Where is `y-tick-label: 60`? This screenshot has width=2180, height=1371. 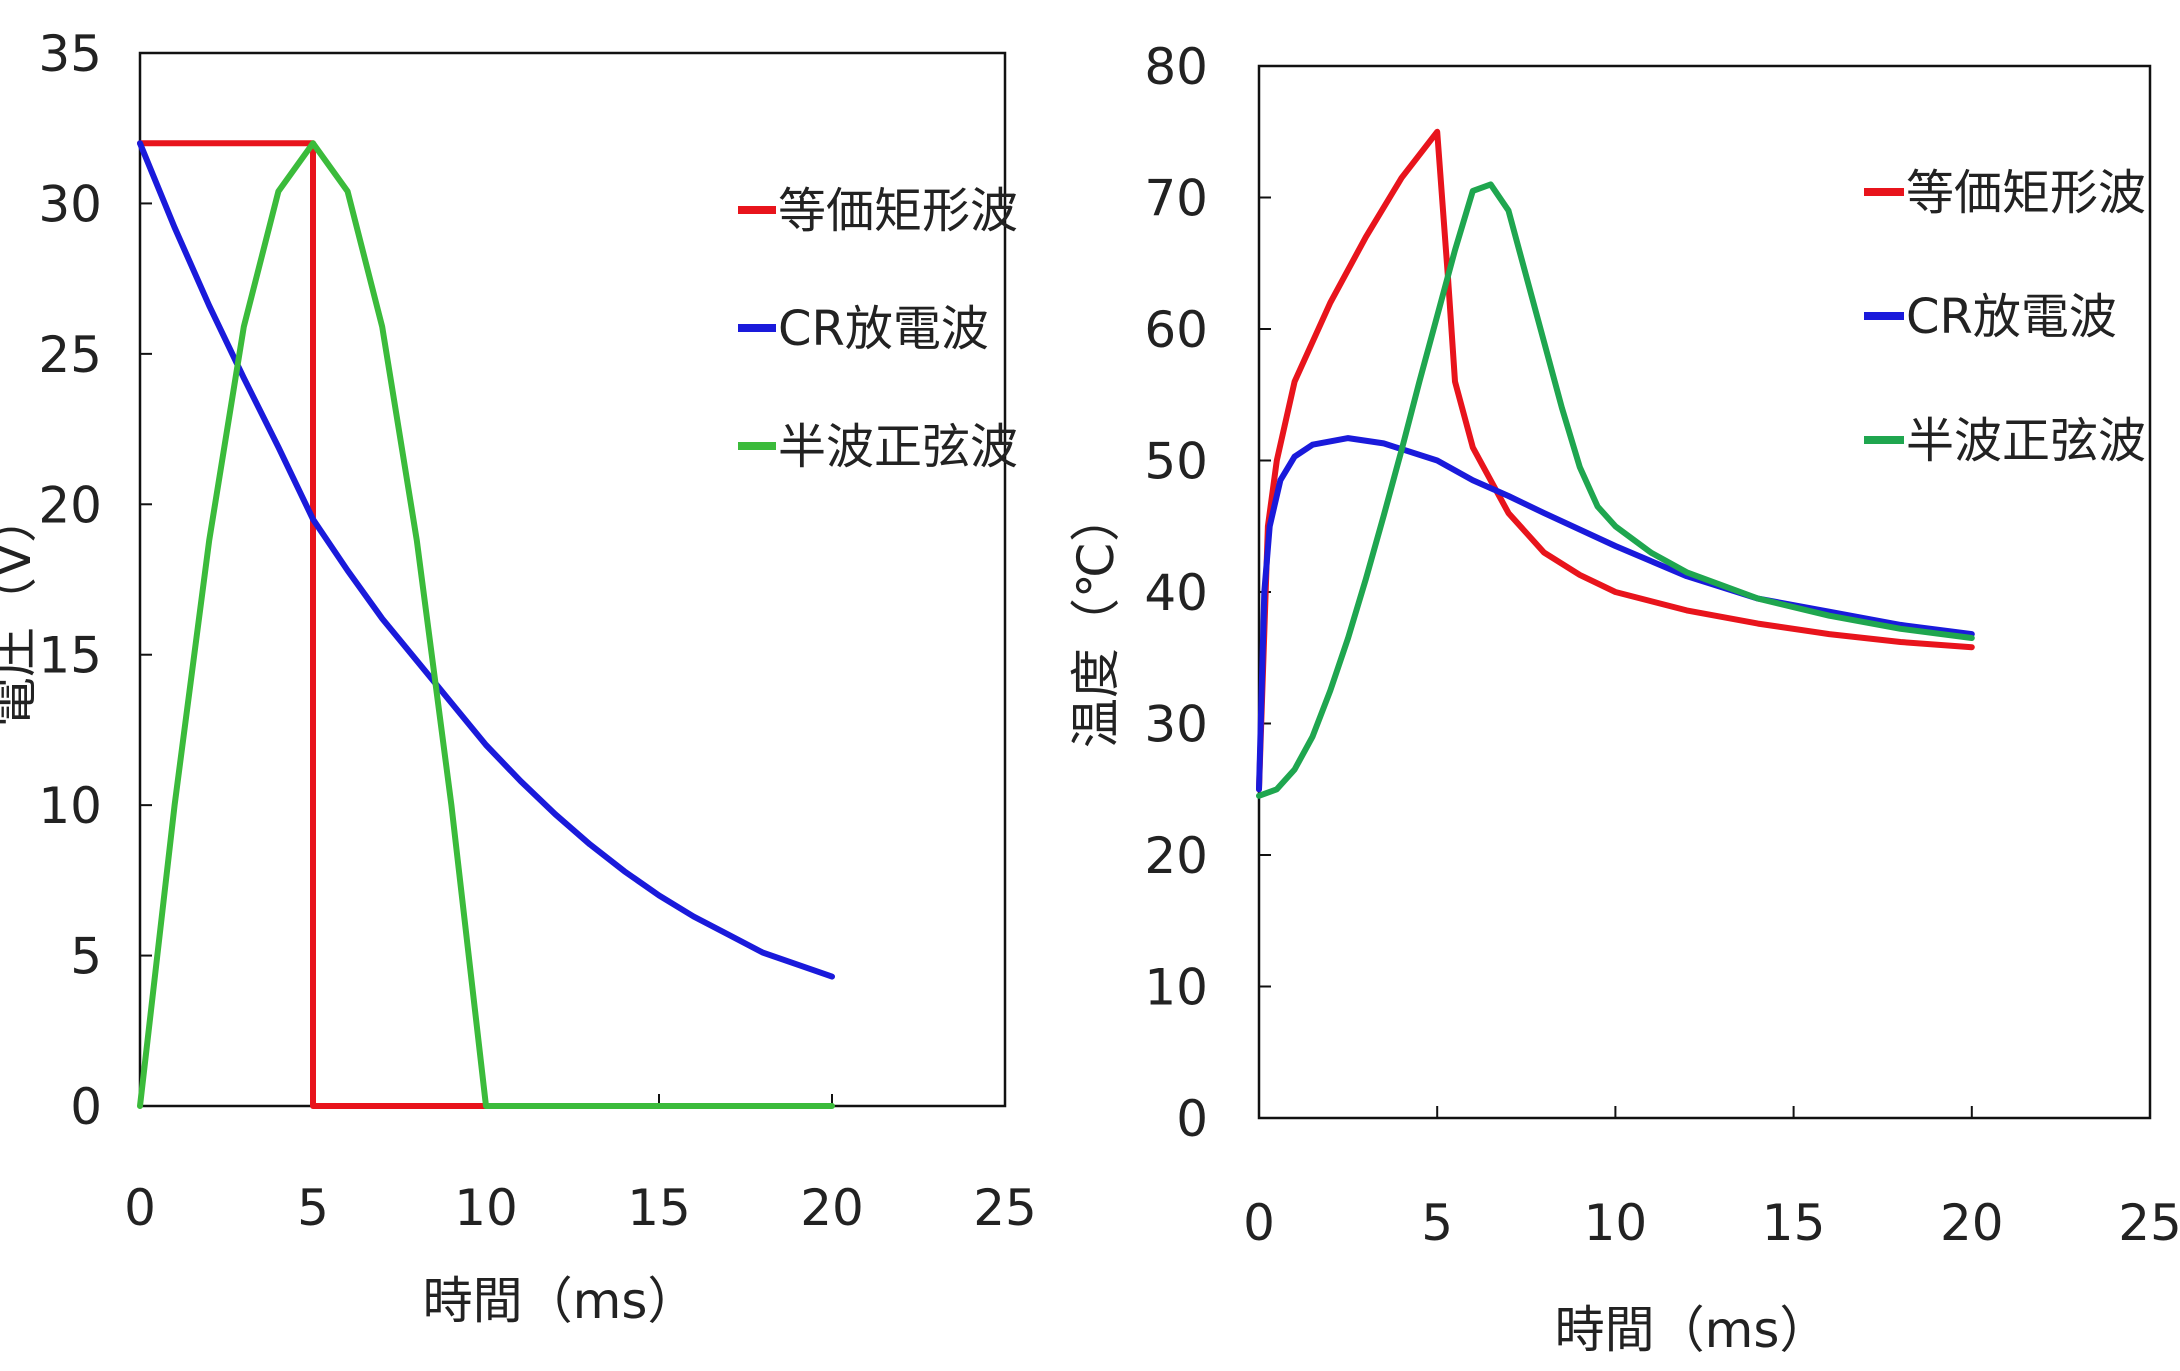
y-tick-label: 60 is located at coordinates (1176, 330).